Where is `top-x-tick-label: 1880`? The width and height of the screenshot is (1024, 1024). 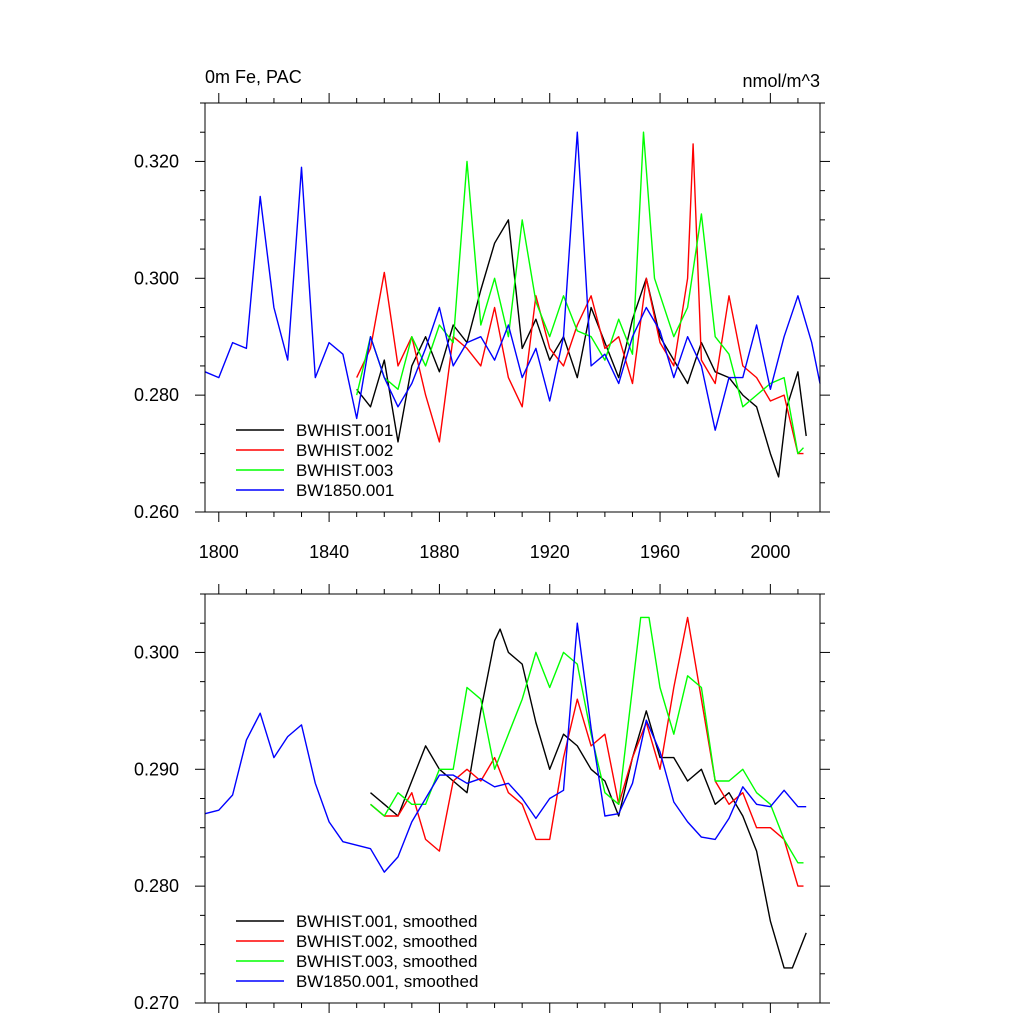
top-x-tick-label: 1880 is located at coordinates (439, 552).